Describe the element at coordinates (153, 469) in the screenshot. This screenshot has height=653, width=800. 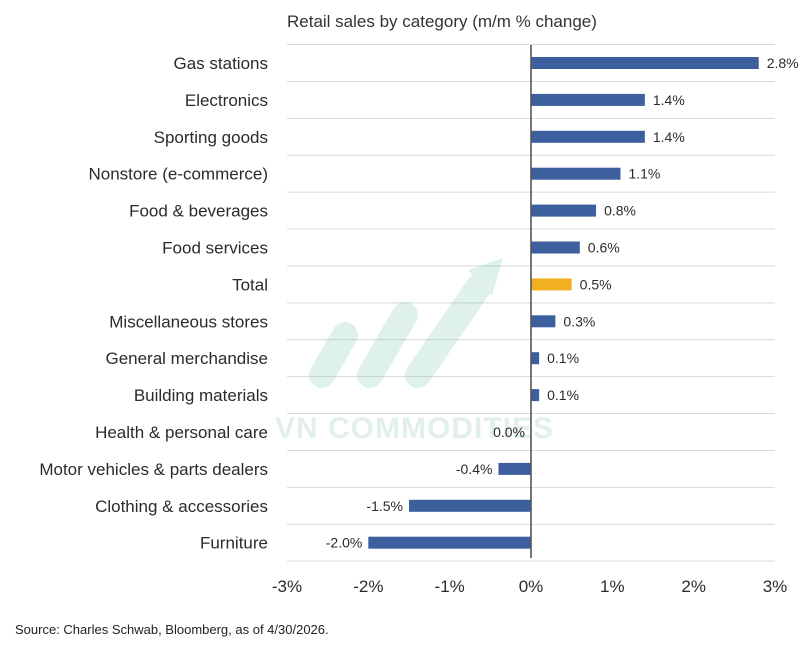
I see `category-label: Motor vehicles & parts dealers` at that location.